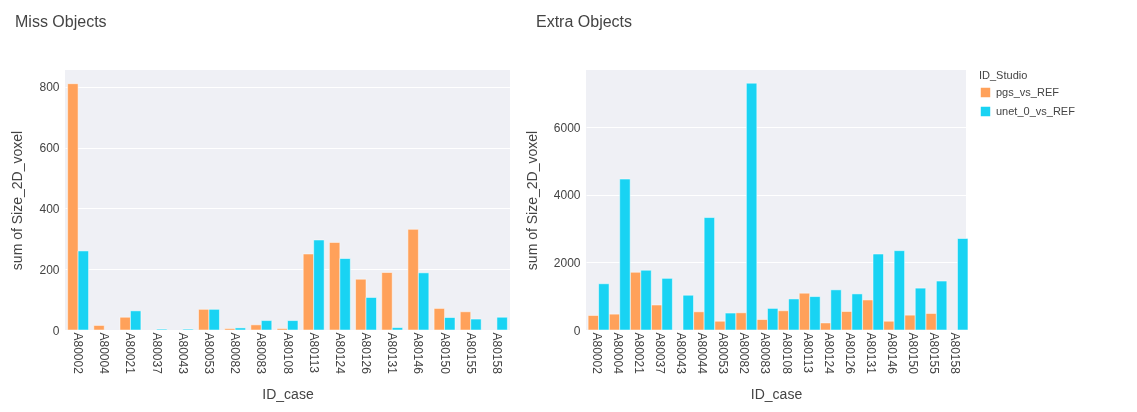  I want to click on y-tick-label: 4000, so click(567, 195).